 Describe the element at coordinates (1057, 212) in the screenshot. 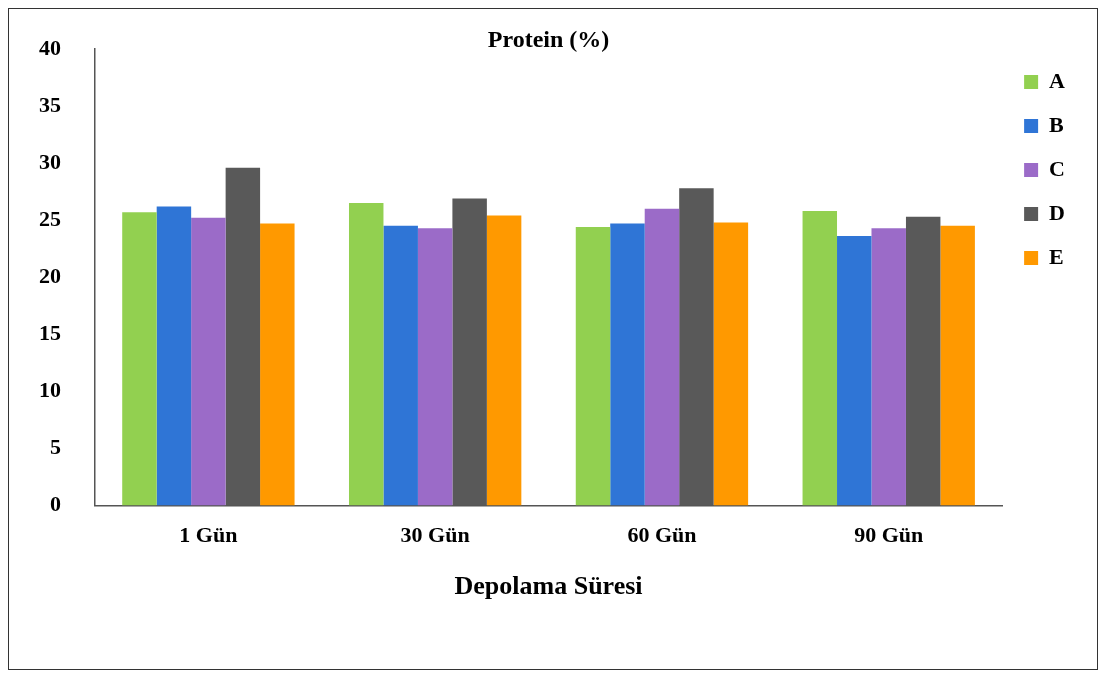

I see `legend-label: D` at that location.